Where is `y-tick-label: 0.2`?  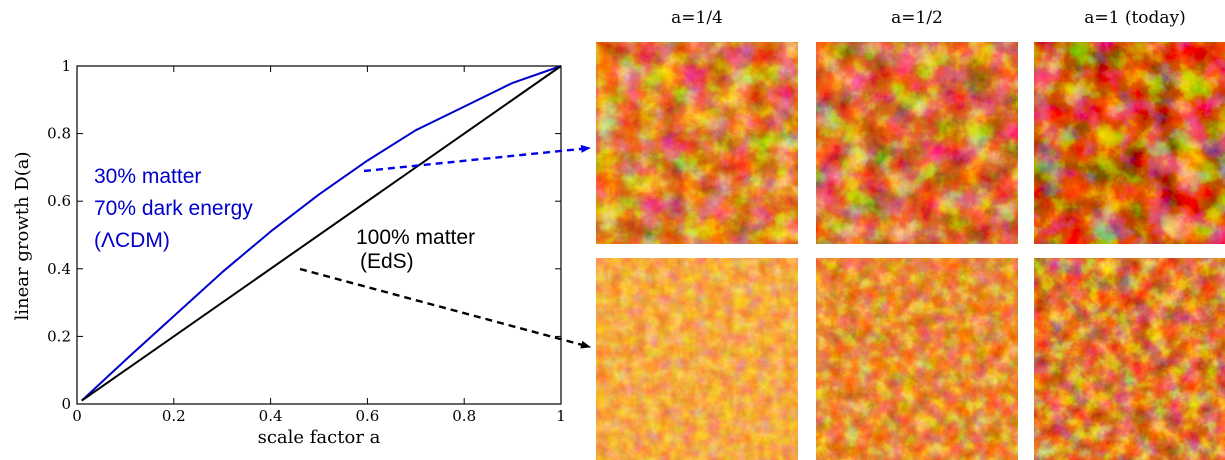
y-tick-label: 0.2 is located at coordinates (59, 336).